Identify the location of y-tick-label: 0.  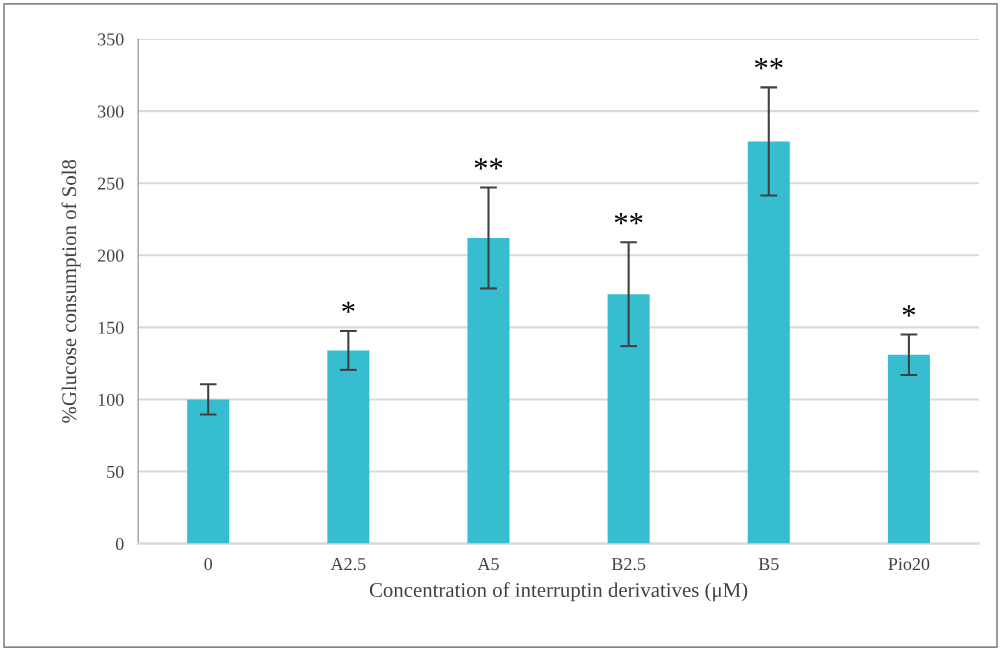
(119, 544).